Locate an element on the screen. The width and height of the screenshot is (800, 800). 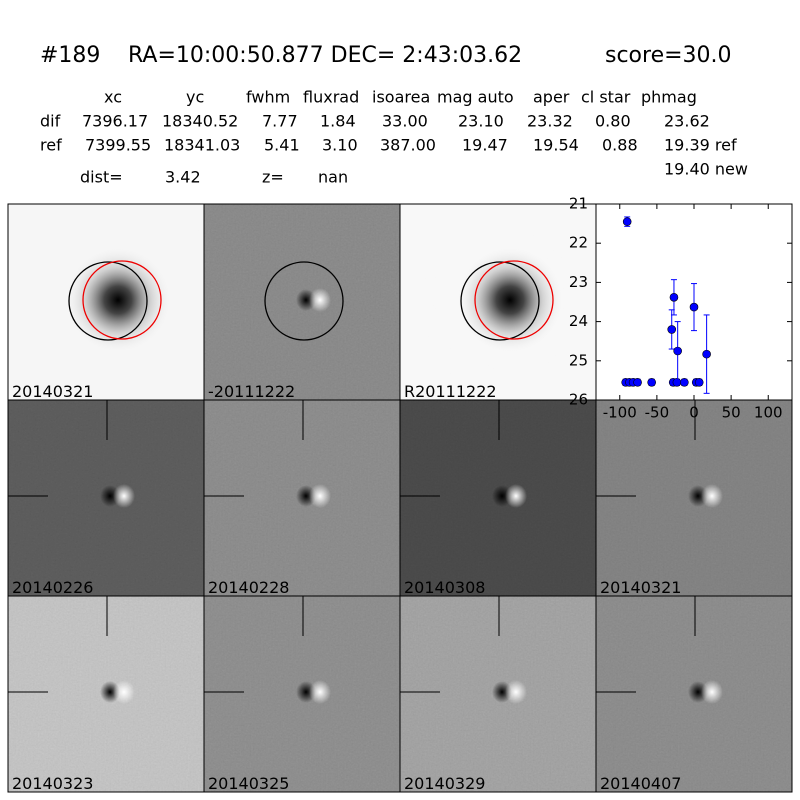
stamp-label: 20140228 is located at coordinates (248, 587).